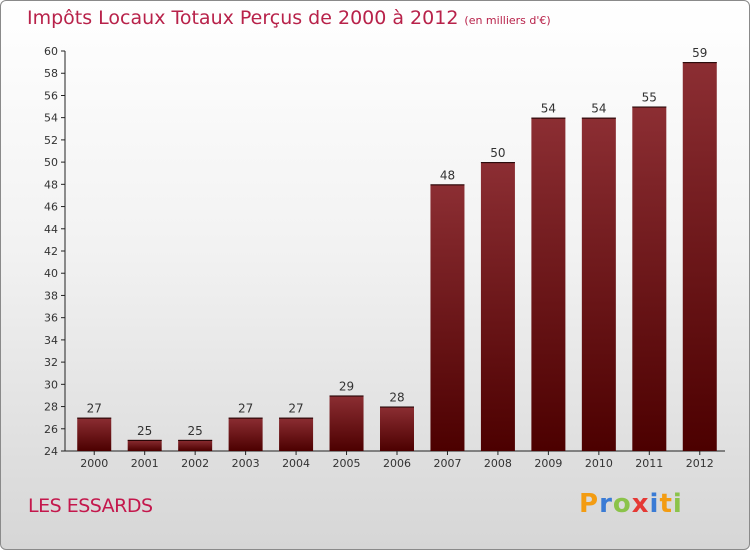  What do you see at coordinates (51, 318) in the screenshot?
I see `y-tick-label: 36` at bounding box center [51, 318].